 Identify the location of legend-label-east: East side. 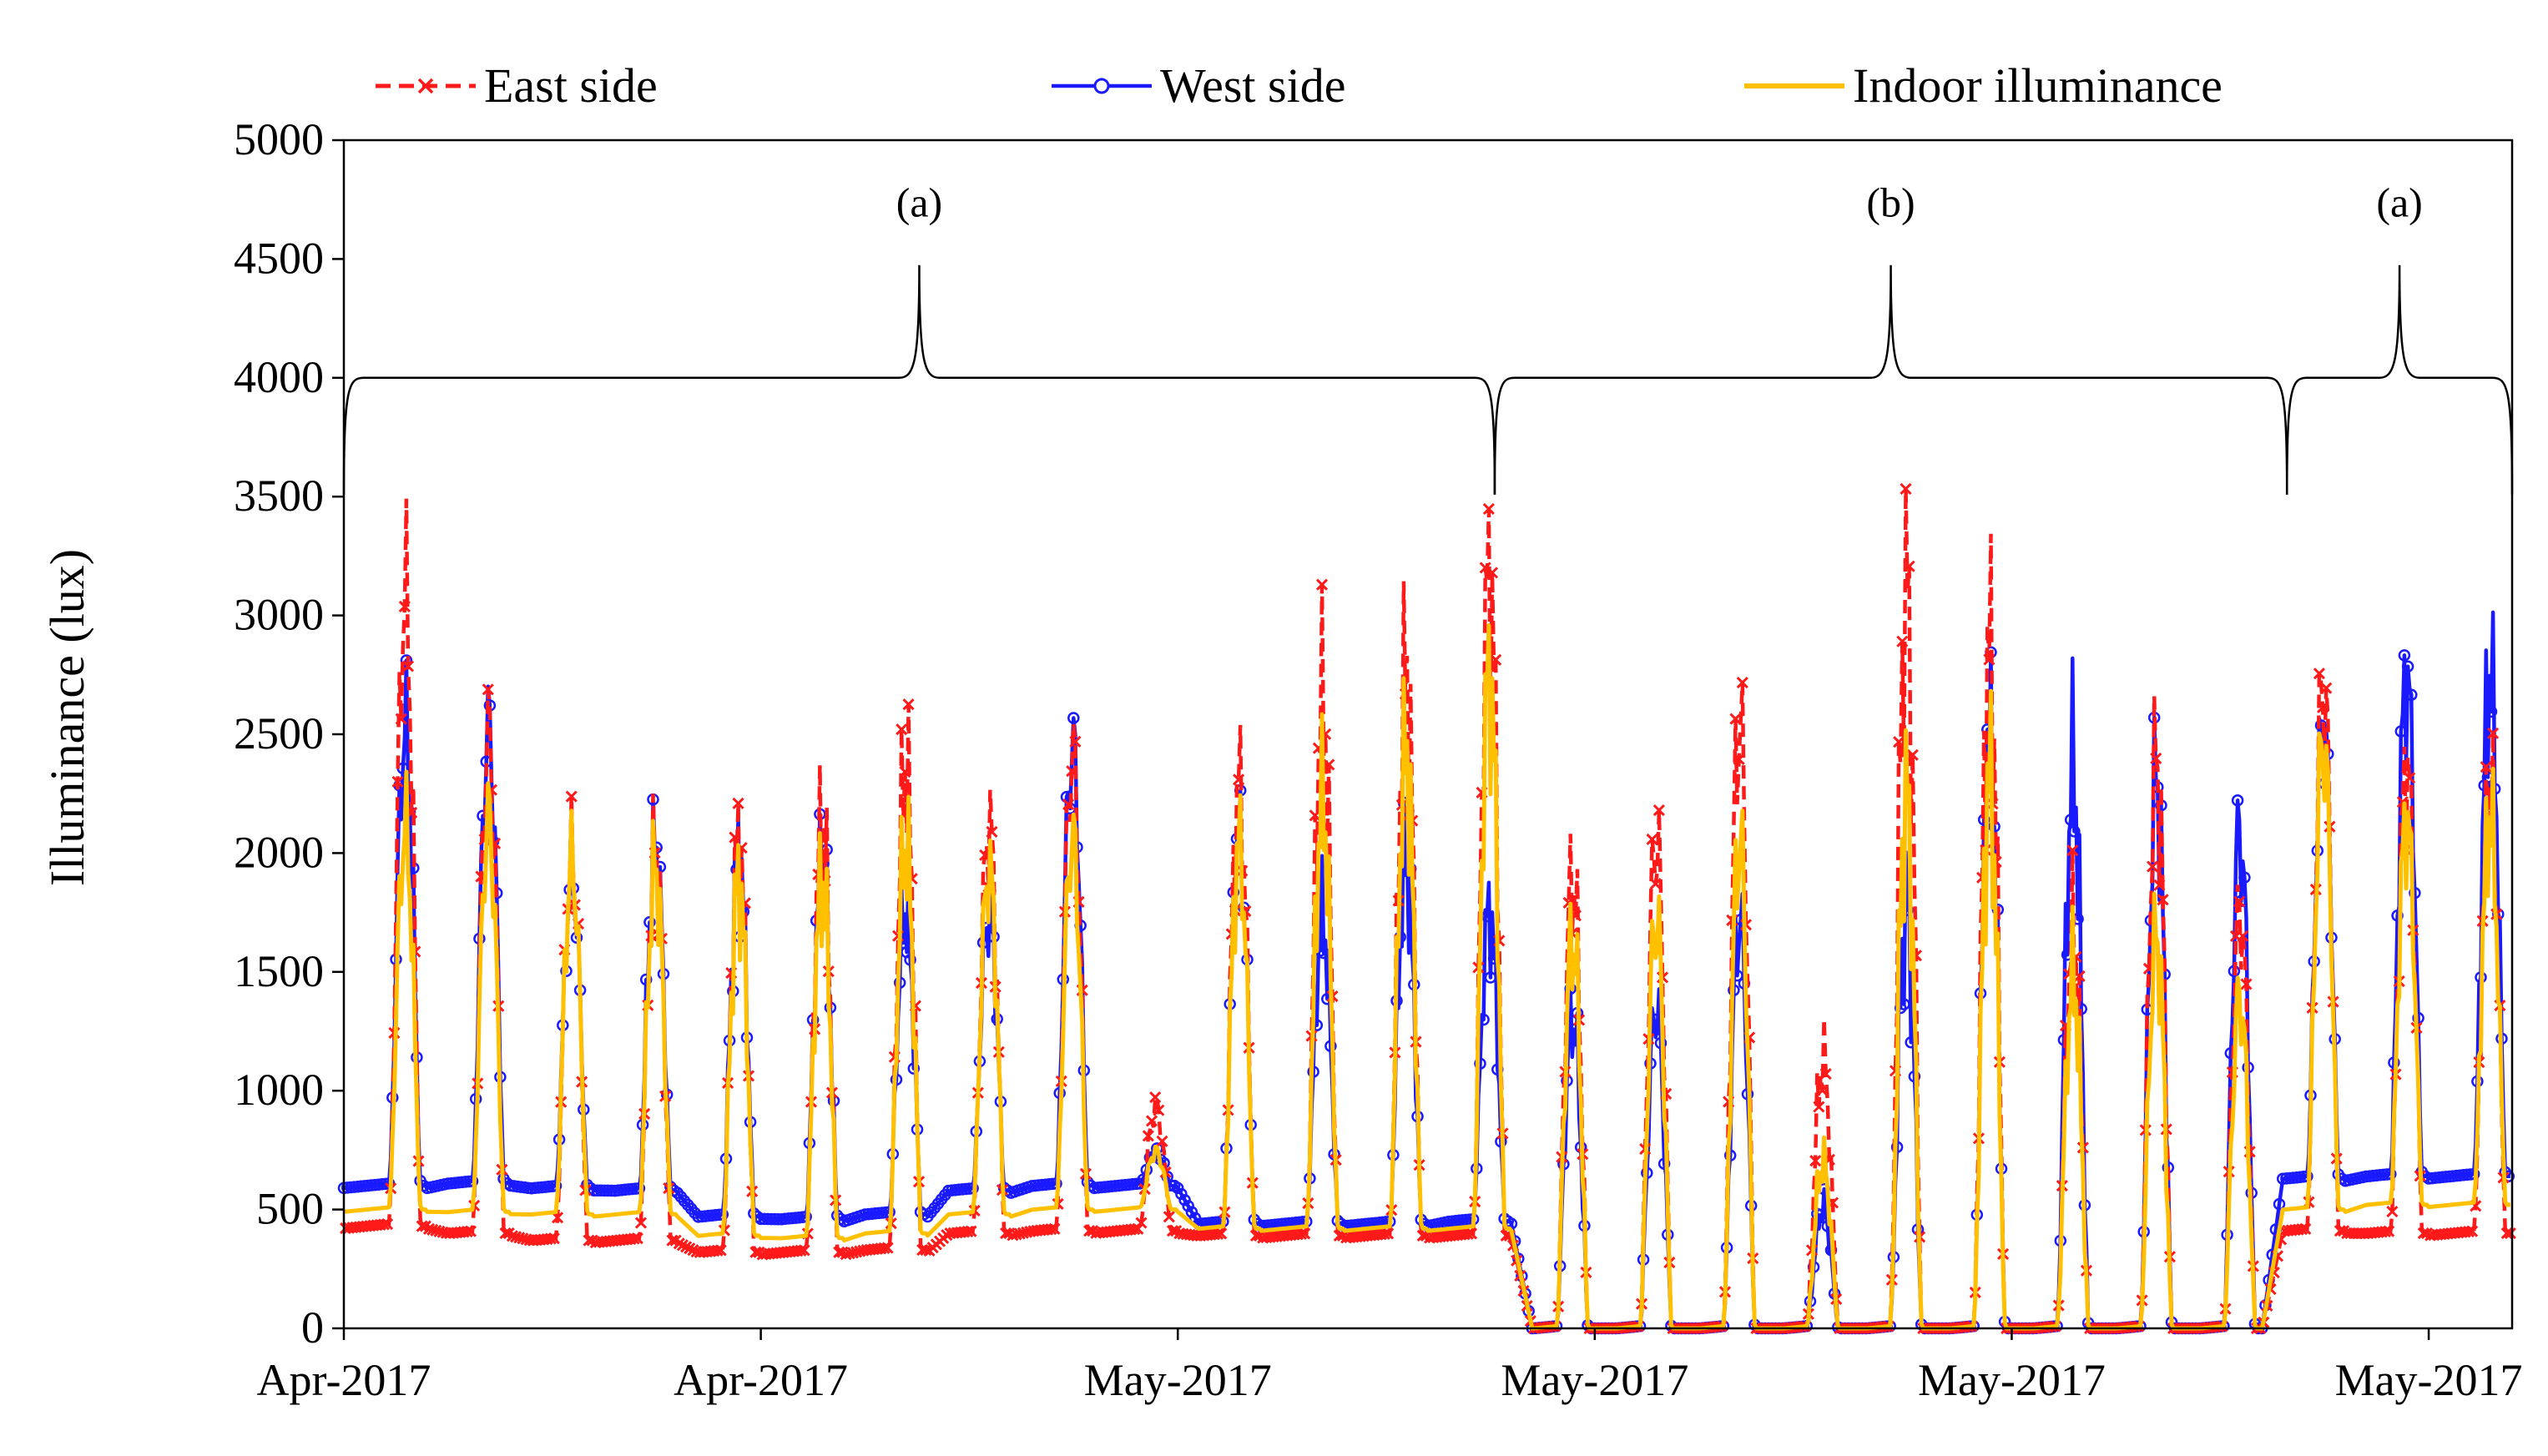
(571, 85).